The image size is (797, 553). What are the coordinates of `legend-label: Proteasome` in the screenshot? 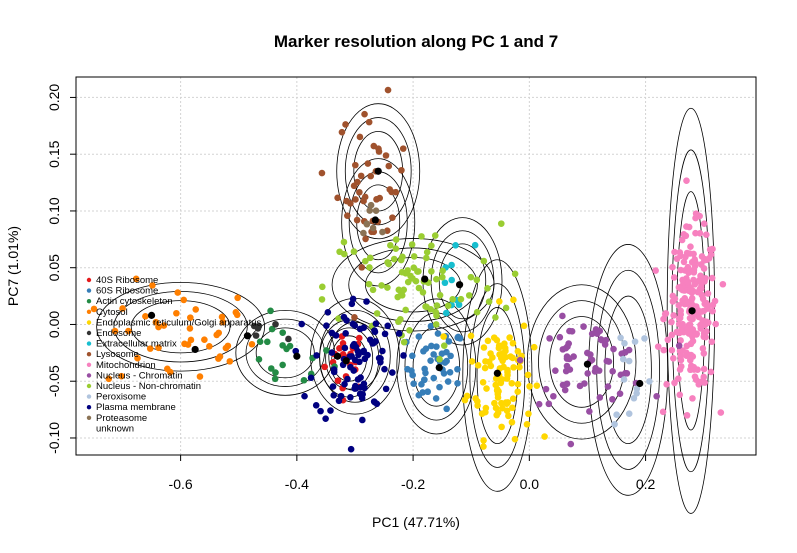 It's located at (121, 418).